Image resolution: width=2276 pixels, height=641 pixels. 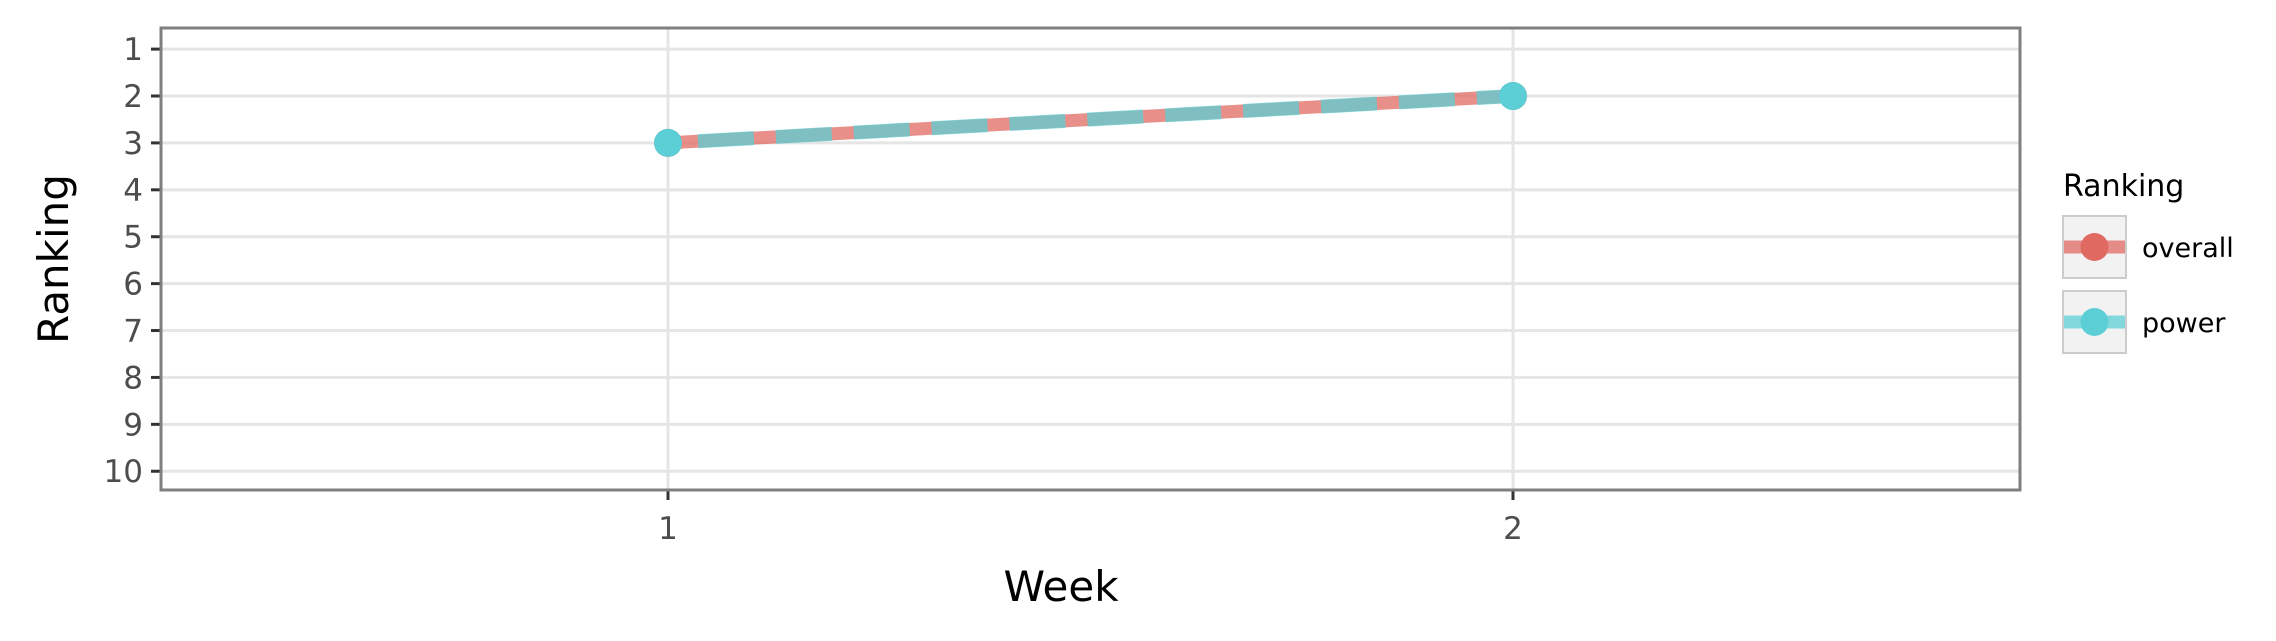 What do you see at coordinates (2123, 186) in the screenshot?
I see `legend-title: Ranking` at bounding box center [2123, 186].